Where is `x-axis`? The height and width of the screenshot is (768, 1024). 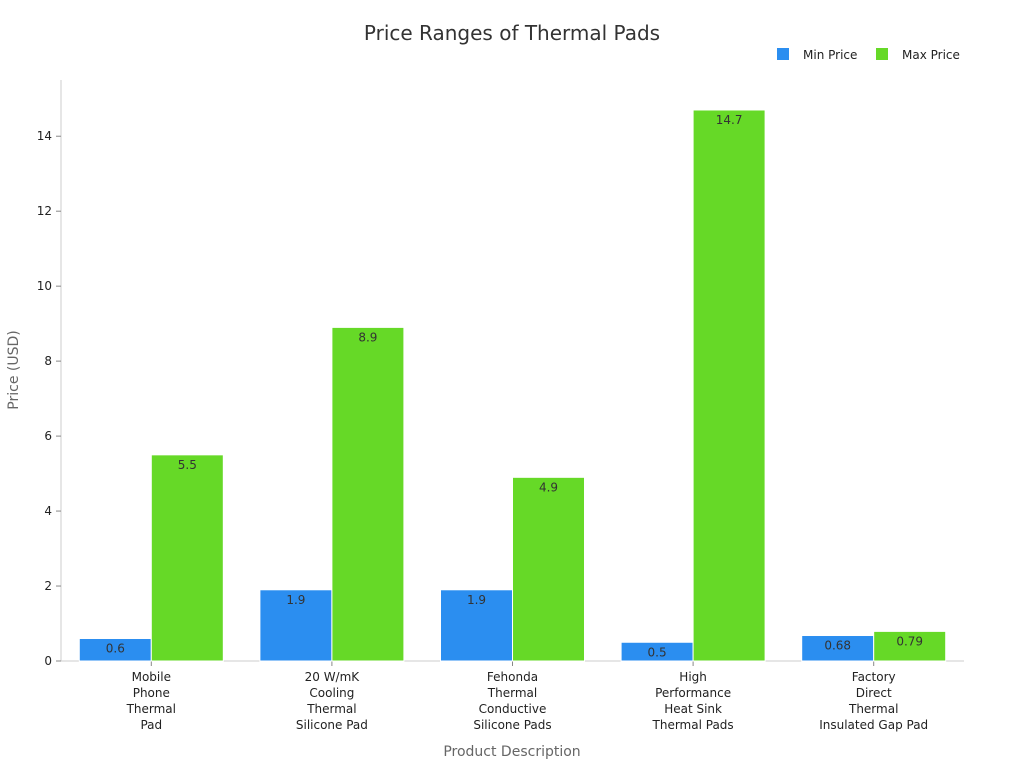 x-axis is located at coordinates (512, 663).